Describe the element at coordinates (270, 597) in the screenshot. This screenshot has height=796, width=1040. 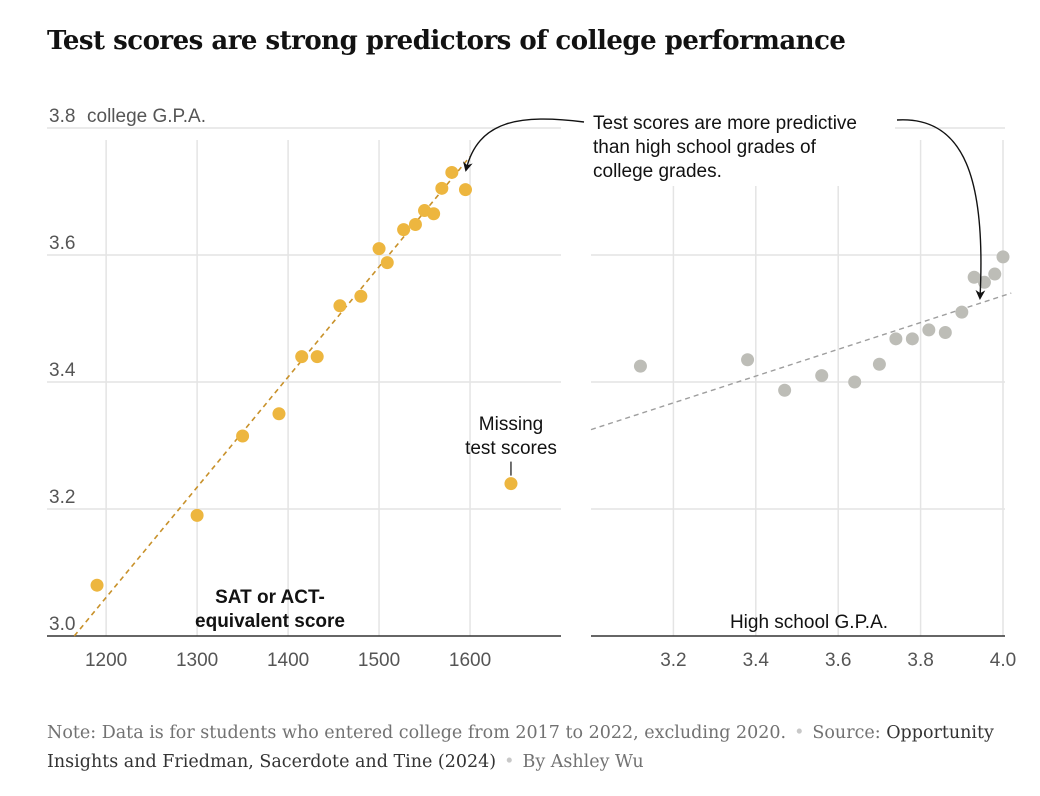
I see `x-axis-label: SAT or ACT-` at that location.